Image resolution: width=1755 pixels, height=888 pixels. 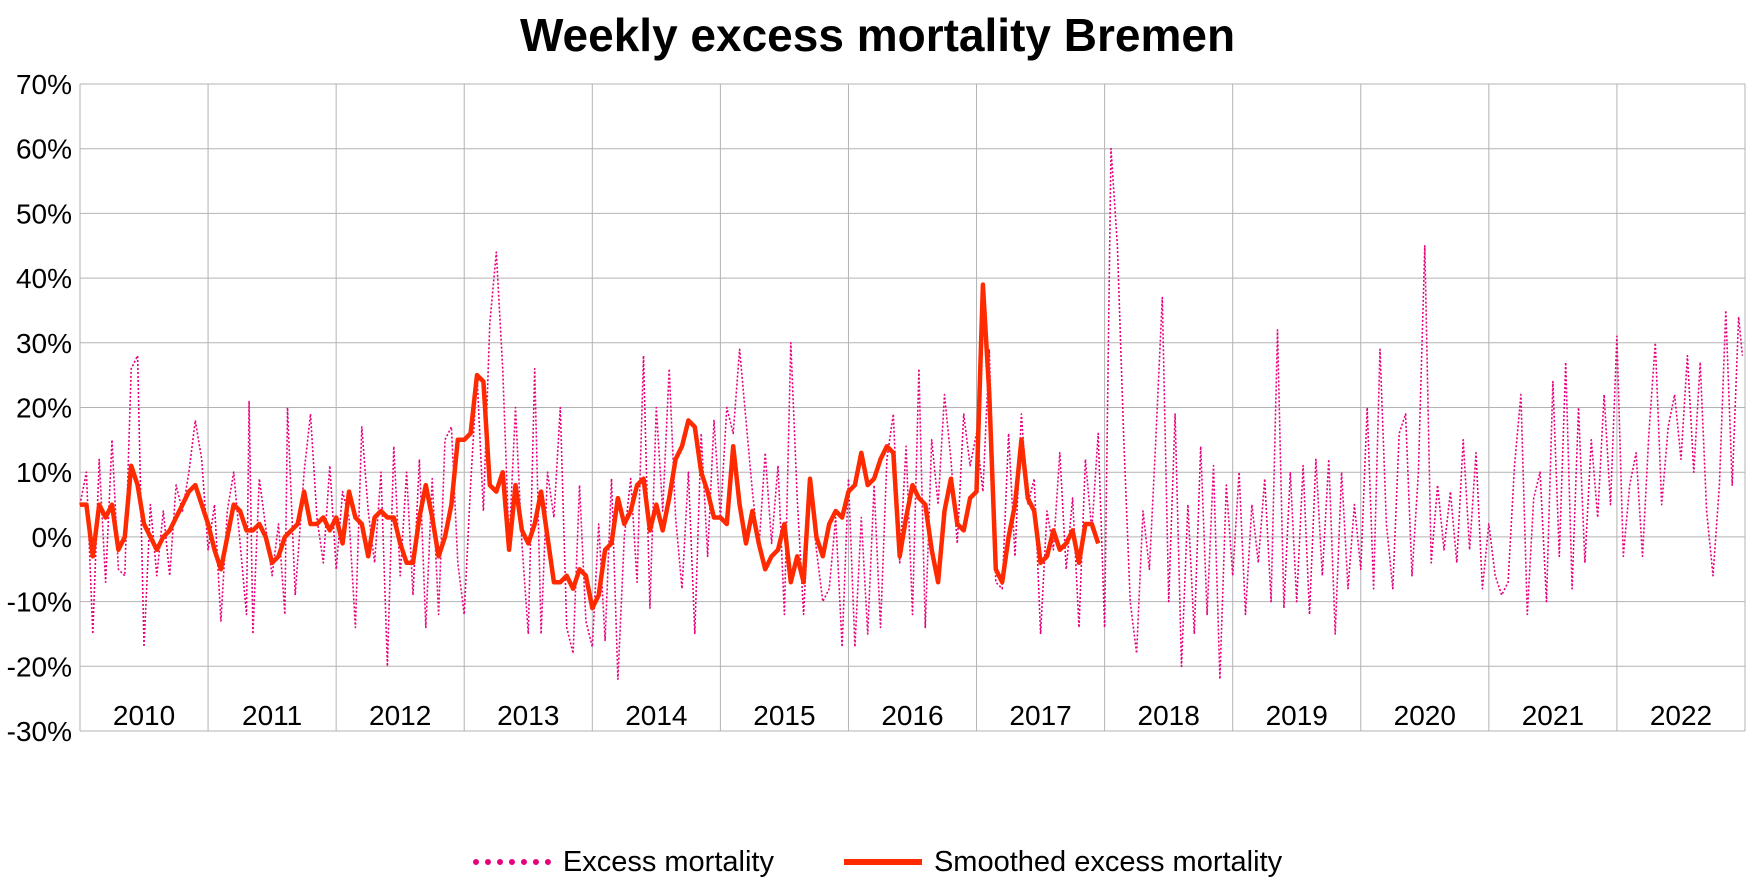 I want to click on x-tick-label: 2018, so click(x=1169, y=715).